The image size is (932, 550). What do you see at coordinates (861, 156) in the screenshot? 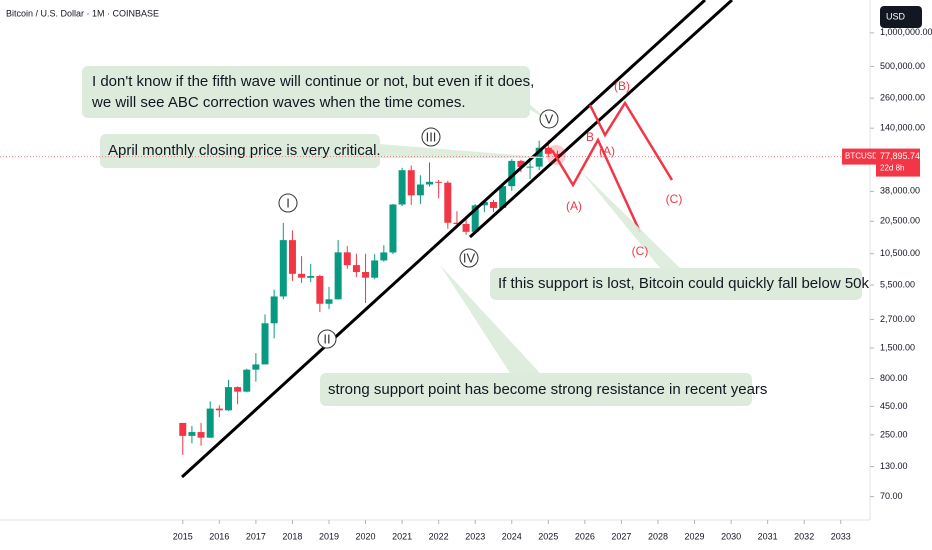
I see `symbol-label: BTCUSD` at bounding box center [861, 156].